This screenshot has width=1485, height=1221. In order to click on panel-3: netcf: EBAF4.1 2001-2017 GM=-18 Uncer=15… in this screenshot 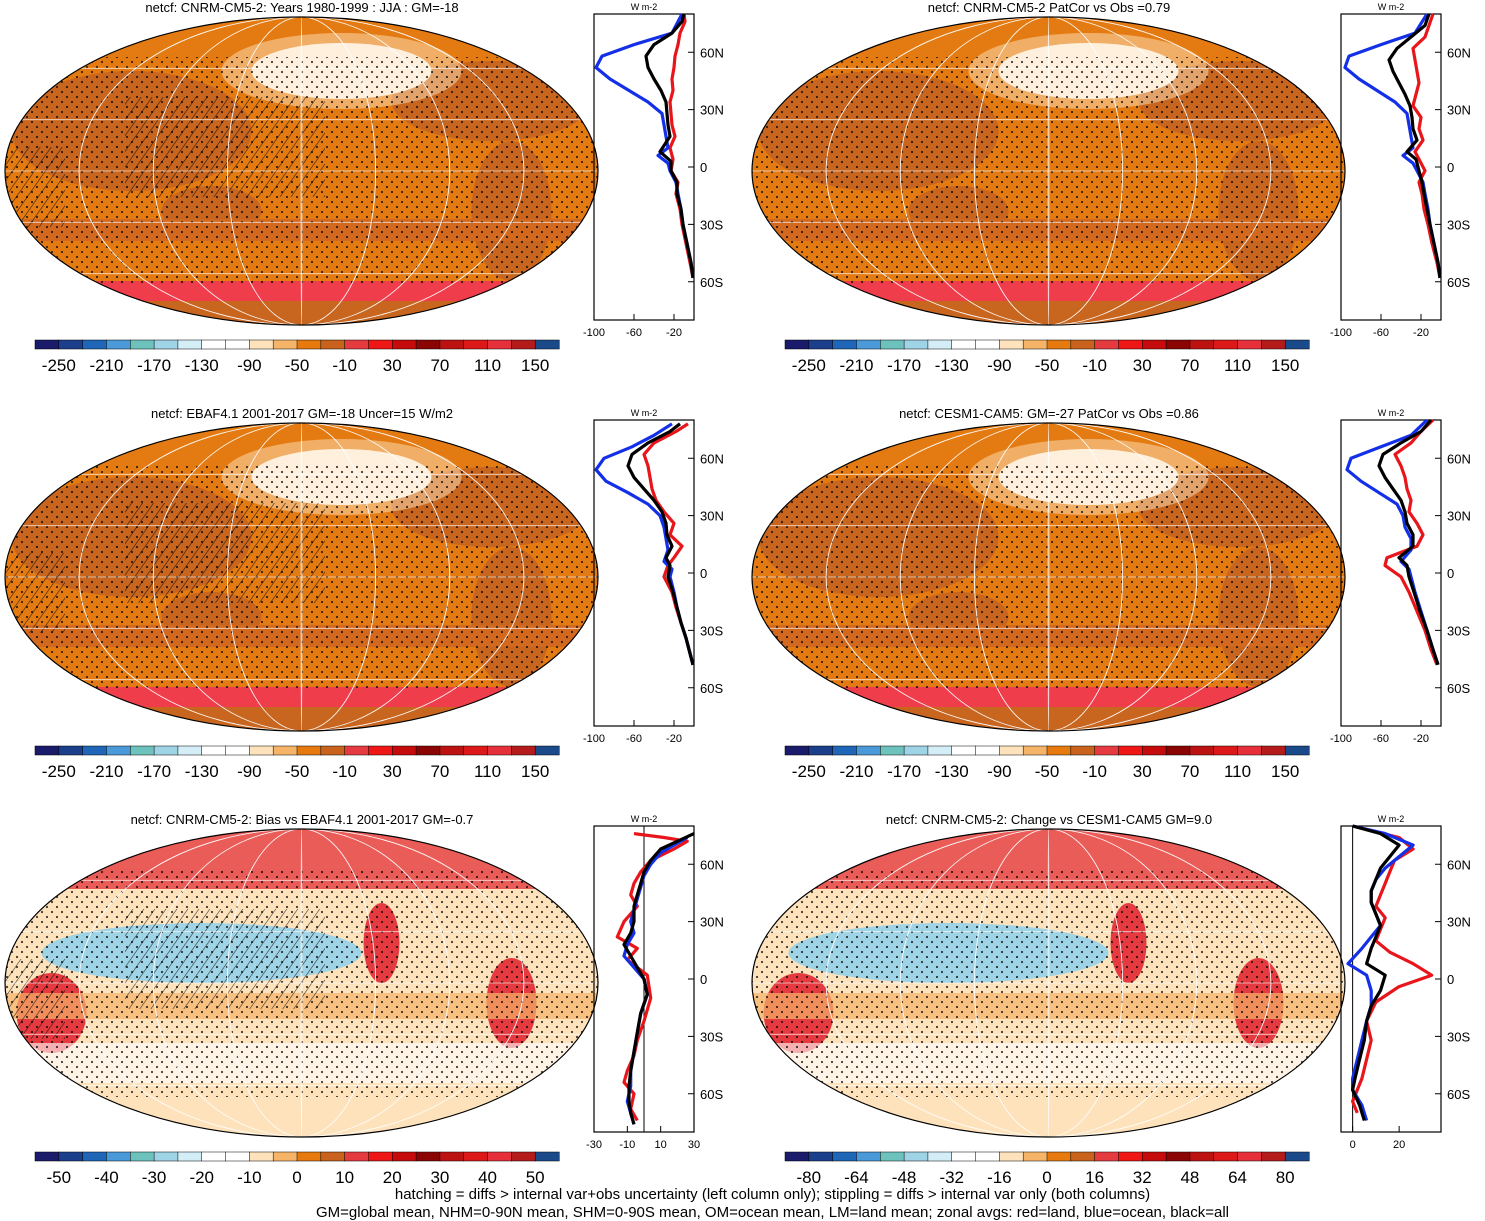, I will do `click(364, 593)`.